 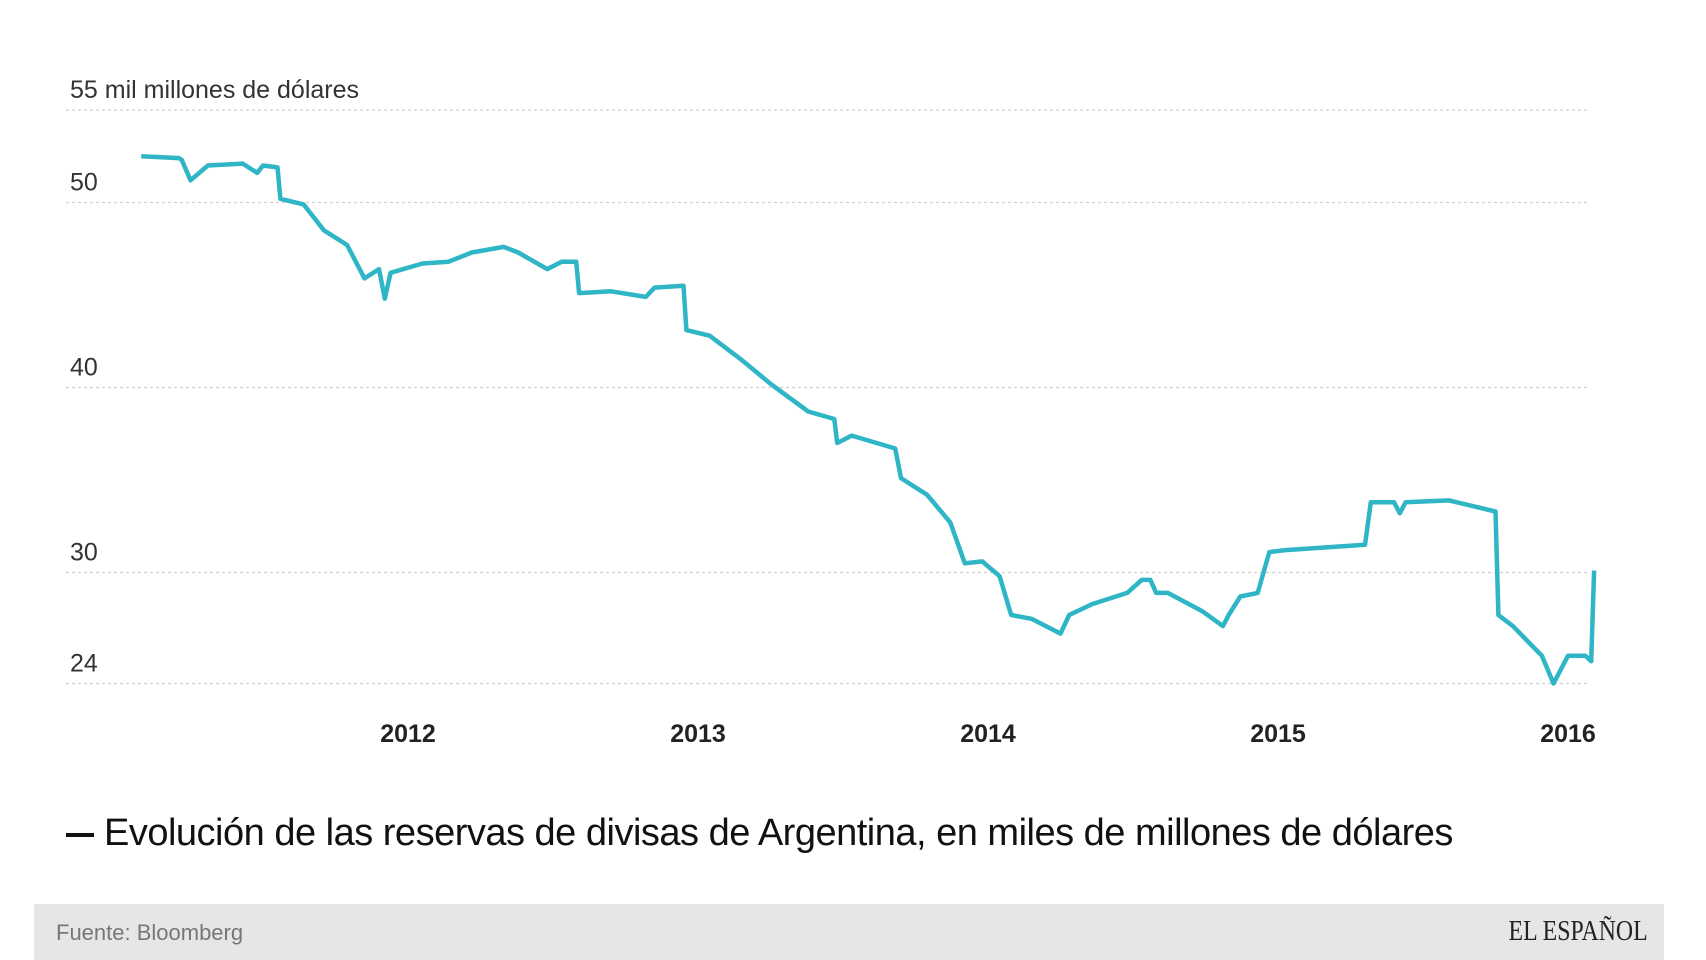 What do you see at coordinates (84, 553) in the screenshot?
I see `y-tick-label: 30` at bounding box center [84, 553].